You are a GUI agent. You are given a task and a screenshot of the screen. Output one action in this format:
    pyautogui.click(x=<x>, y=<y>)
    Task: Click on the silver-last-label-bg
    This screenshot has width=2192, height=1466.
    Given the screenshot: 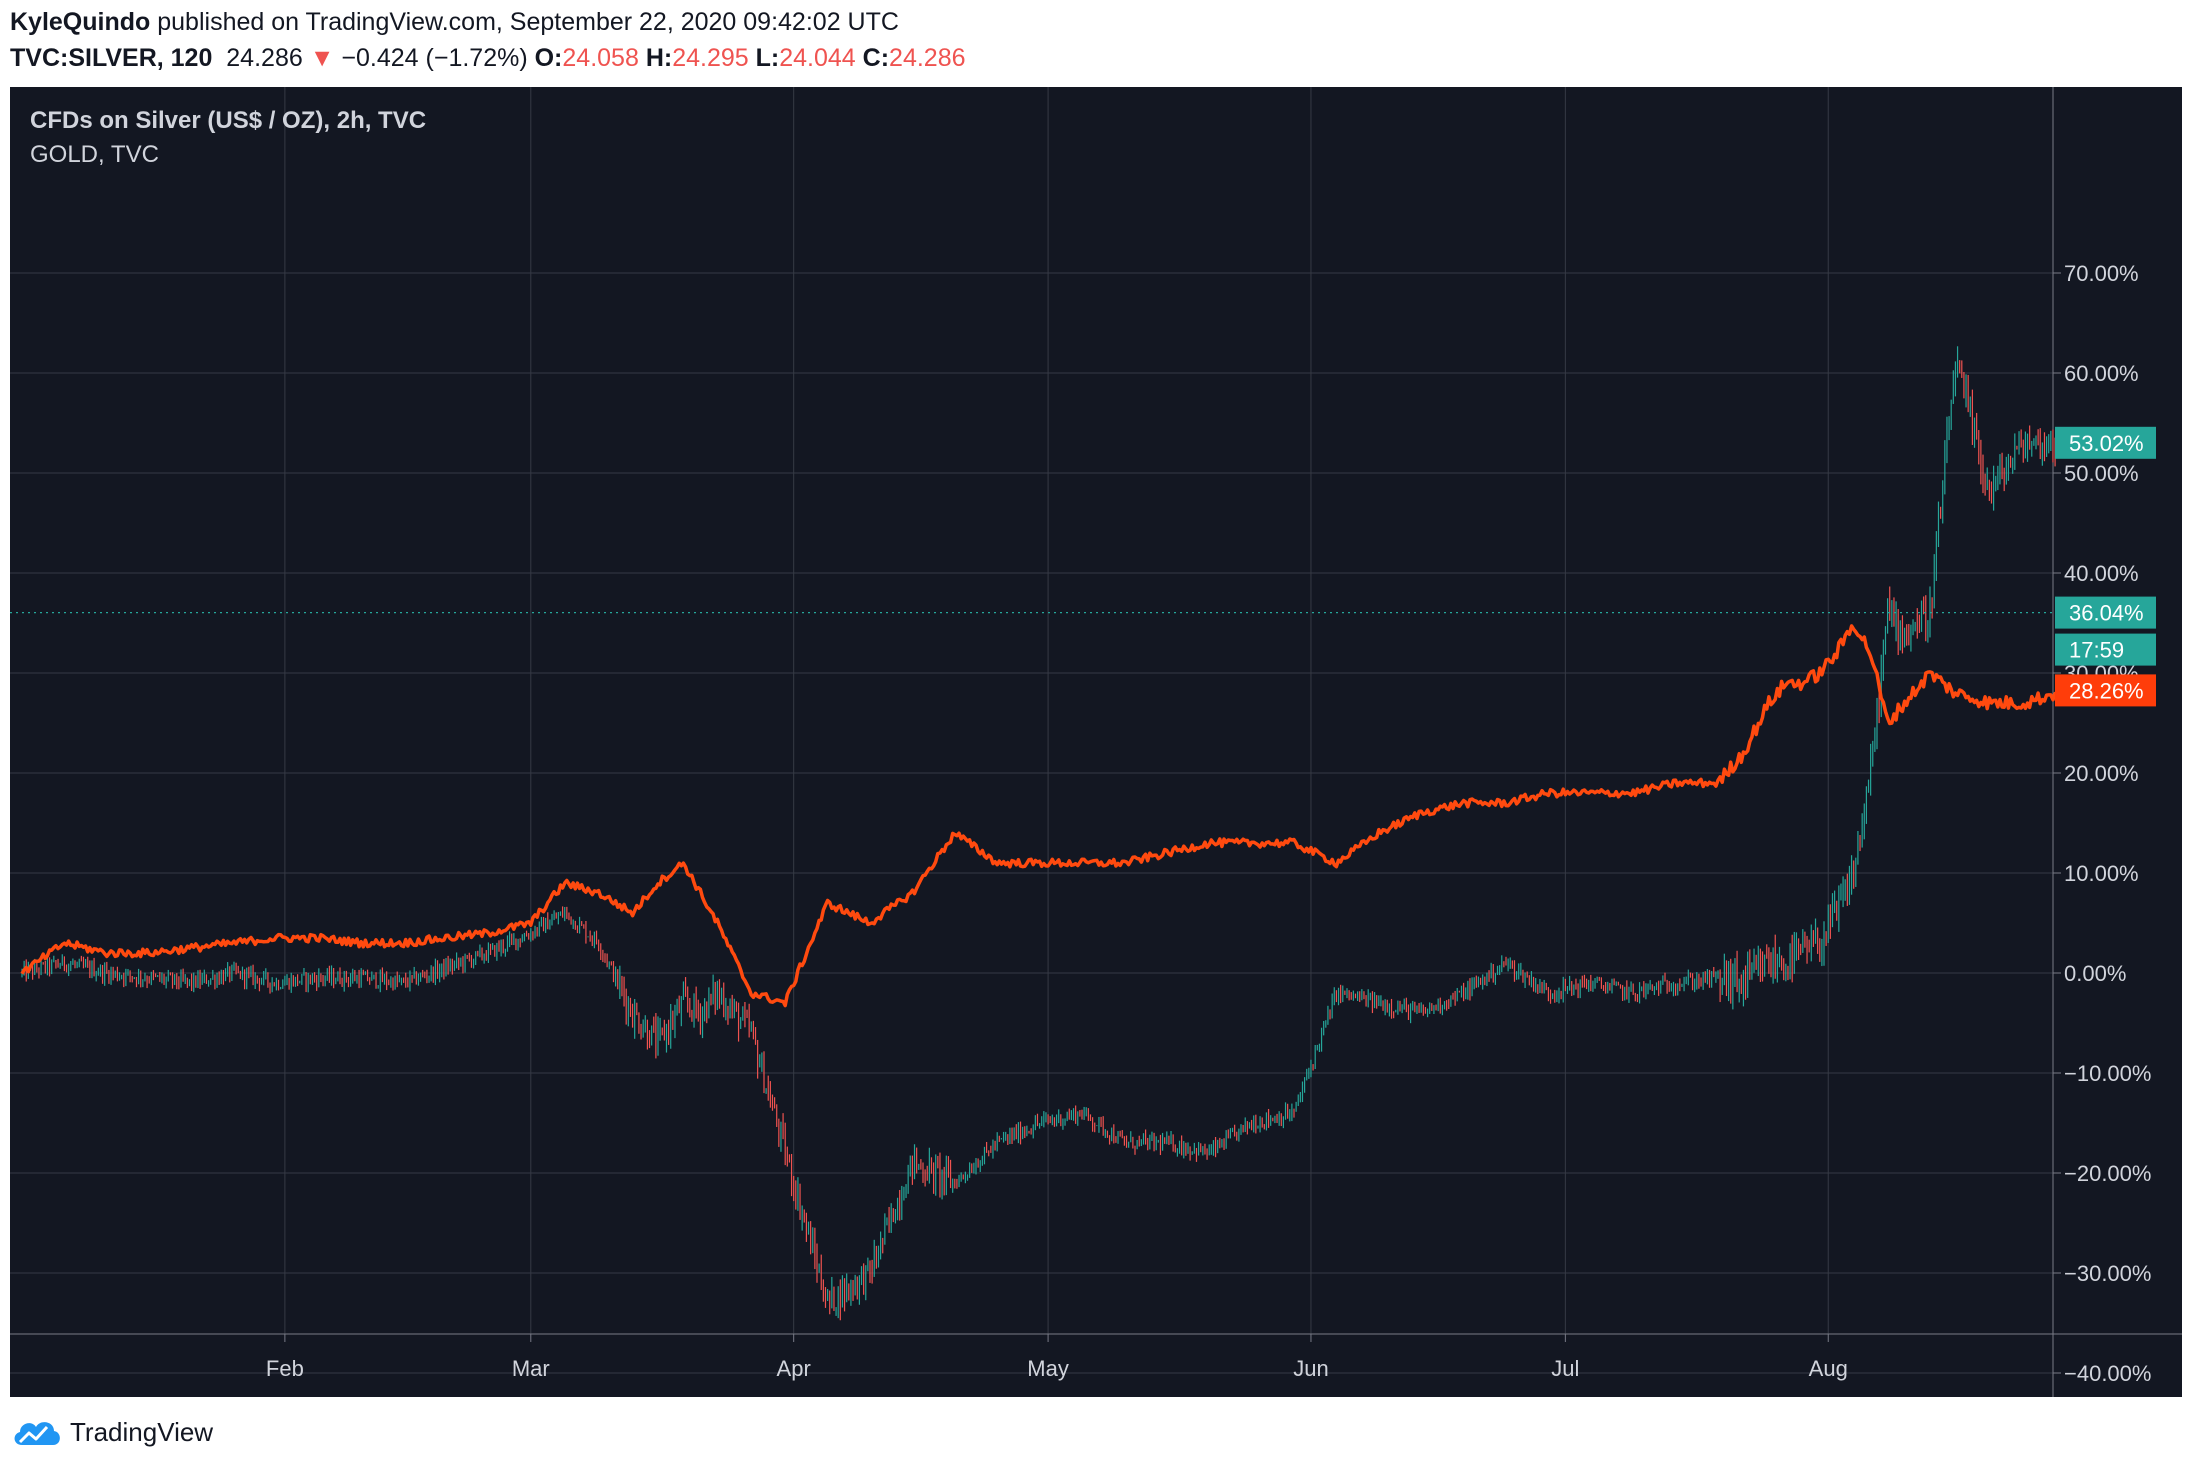 What is the action you would take?
    pyautogui.click(x=2105, y=442)
    